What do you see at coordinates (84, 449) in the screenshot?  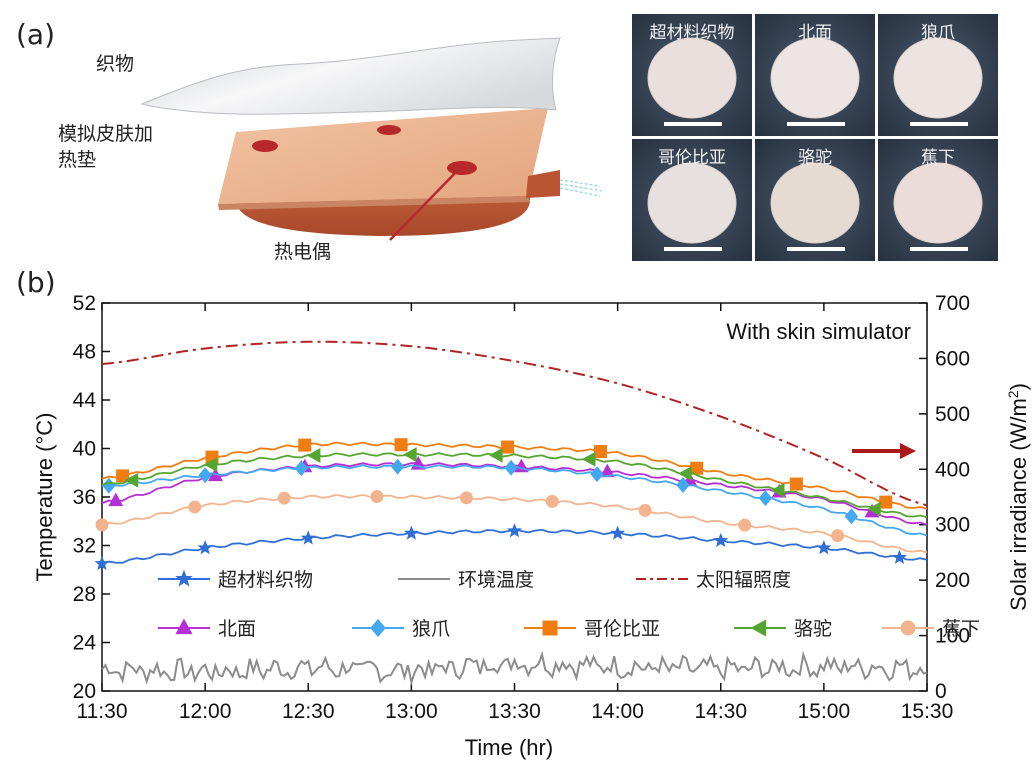 I see `y-left-tick-label: 40` at bounding box center [84, 449].